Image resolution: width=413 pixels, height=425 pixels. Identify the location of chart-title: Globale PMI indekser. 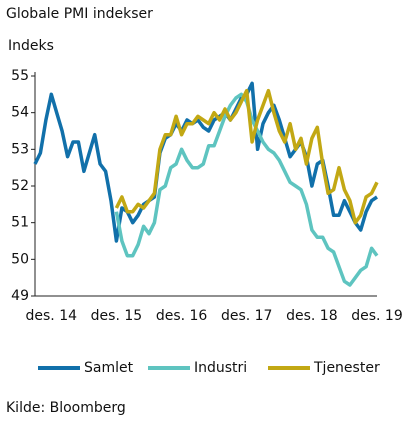
(79, 14).